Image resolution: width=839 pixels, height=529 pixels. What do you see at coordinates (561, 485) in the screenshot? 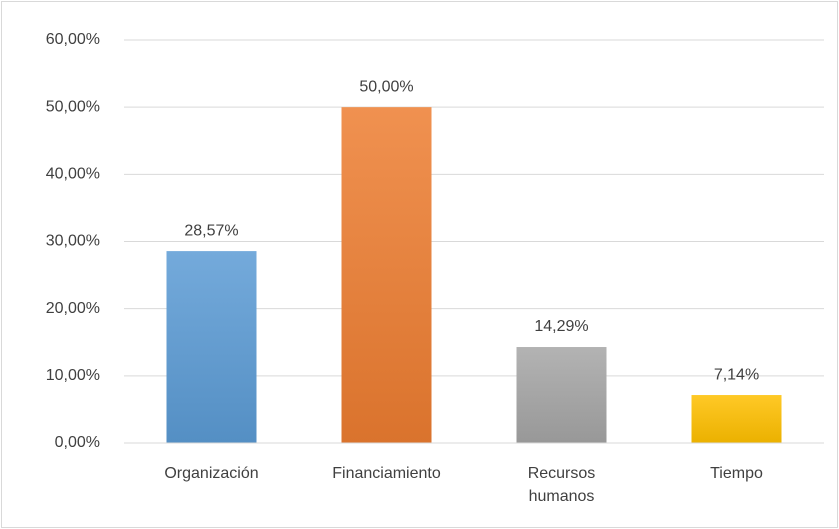
I see `x-tick-label: Recursos humanos` at bounding box center [561, 485].